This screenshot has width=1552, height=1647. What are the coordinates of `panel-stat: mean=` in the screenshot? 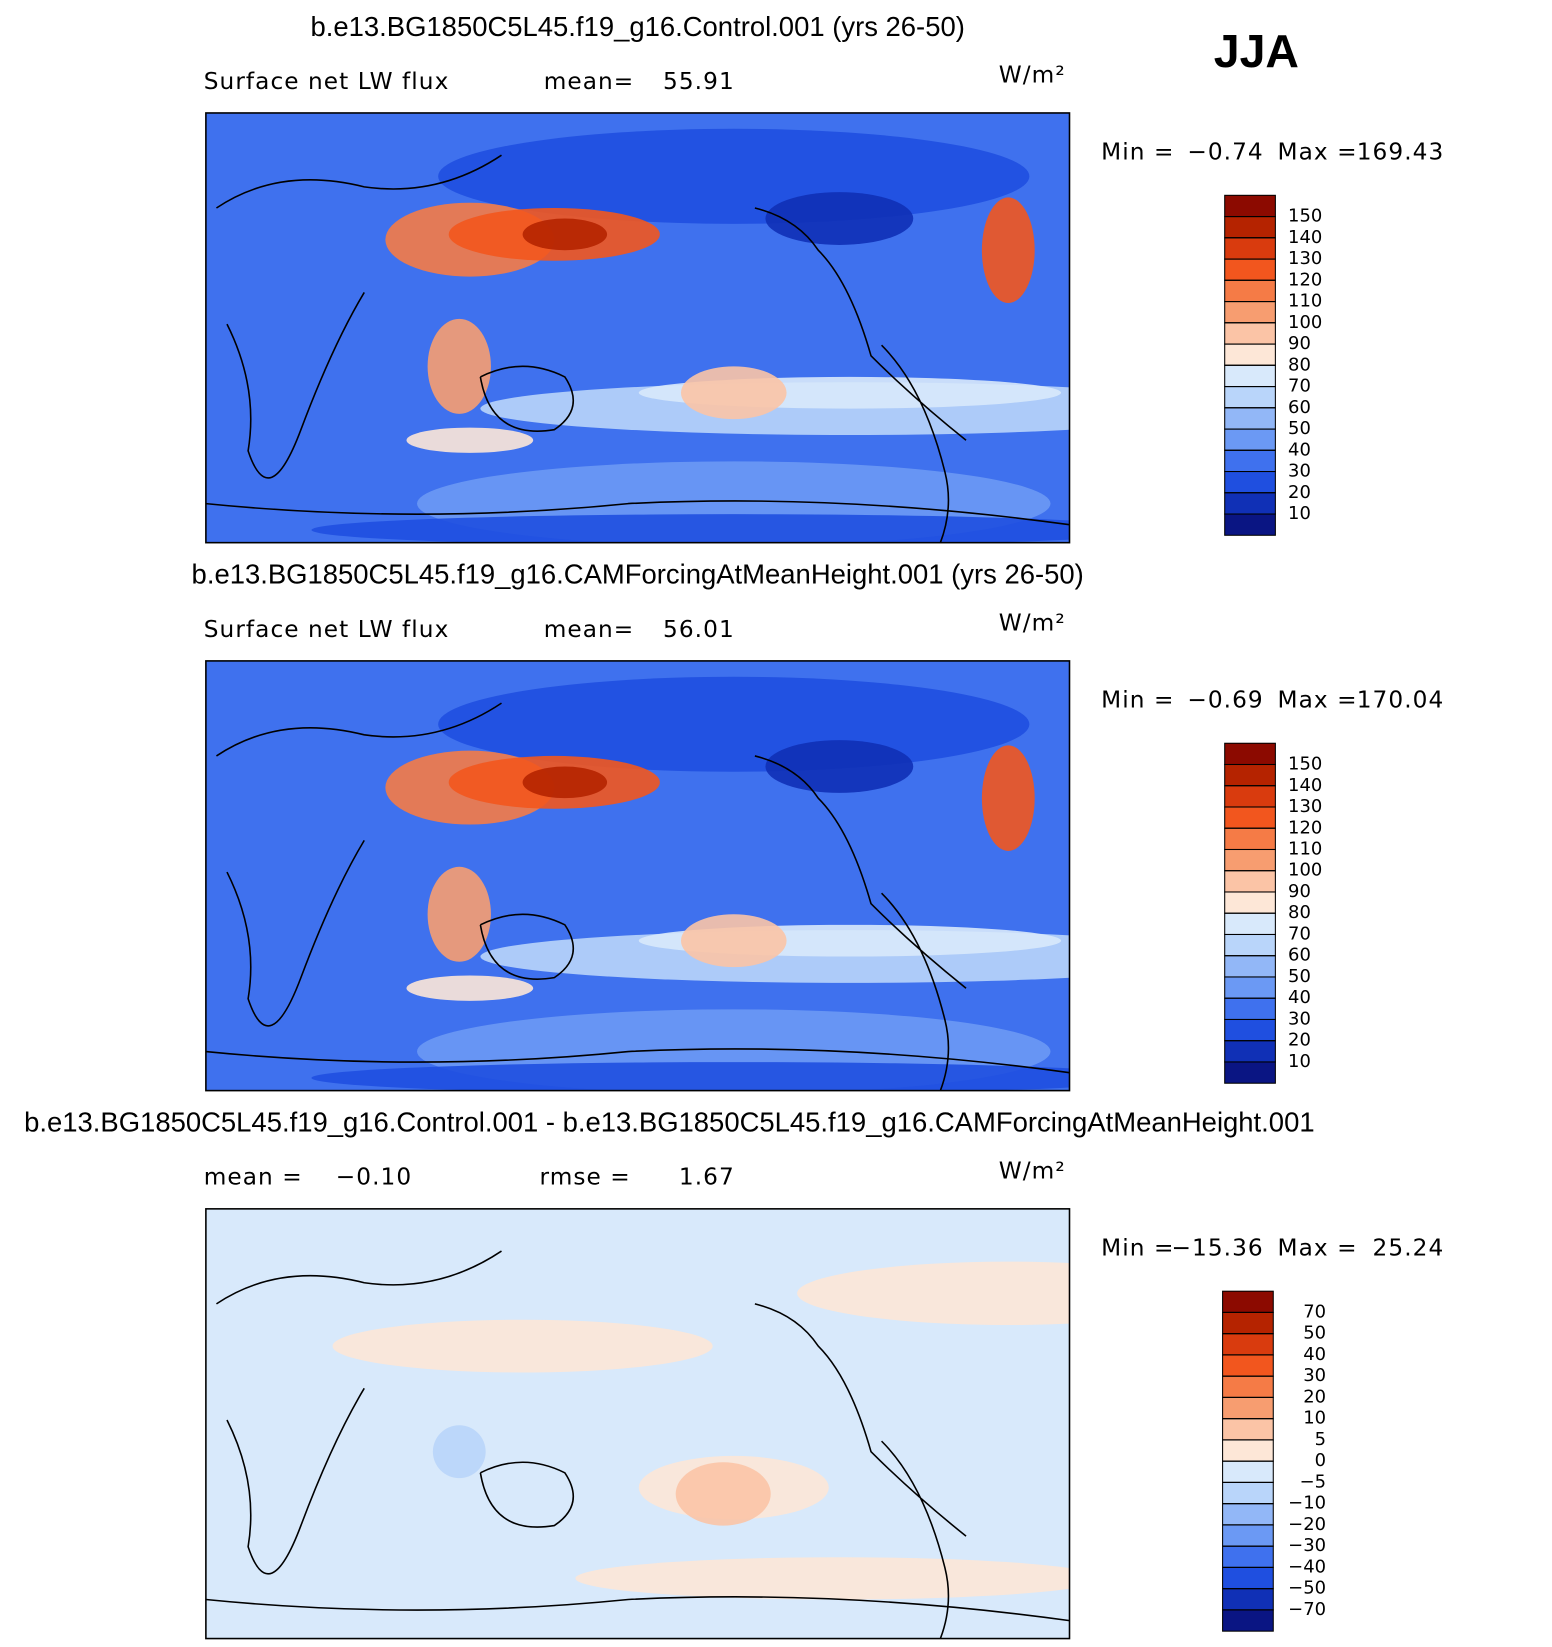 It's located at (589, 629).